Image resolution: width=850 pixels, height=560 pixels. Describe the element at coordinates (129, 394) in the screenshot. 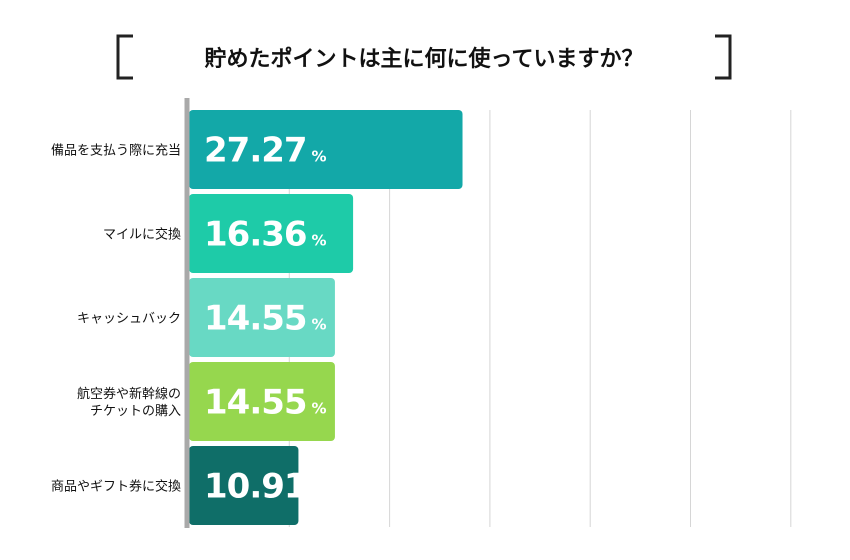

I see `category-label-line: 航空券や新幹線の` at that location.